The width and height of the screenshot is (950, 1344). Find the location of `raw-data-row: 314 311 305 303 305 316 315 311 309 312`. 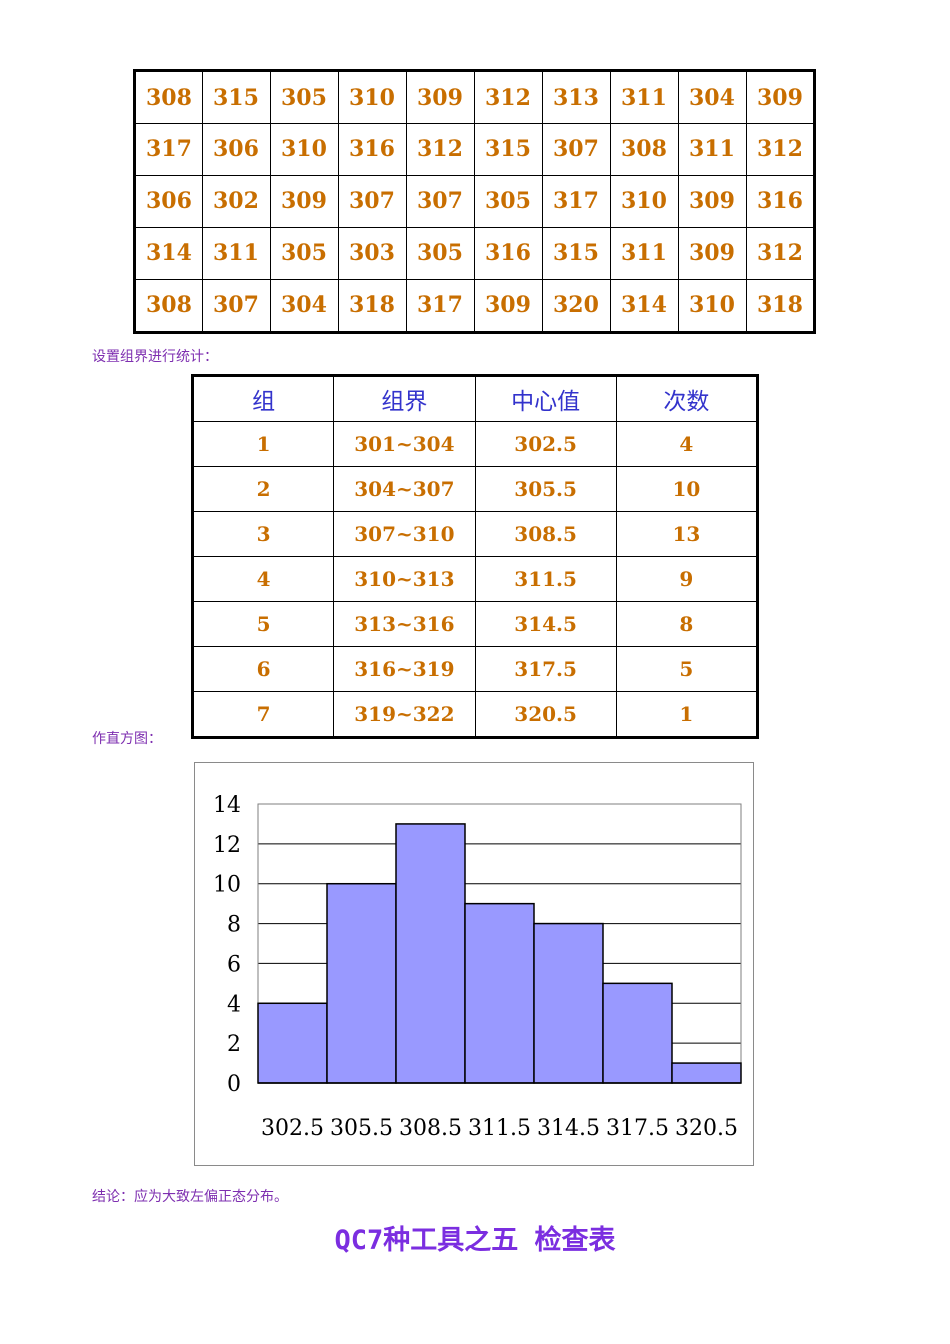

raw-data-row: 314 311 305 303 305 316 315 311 309 312 is located at coordinates (474, 253).